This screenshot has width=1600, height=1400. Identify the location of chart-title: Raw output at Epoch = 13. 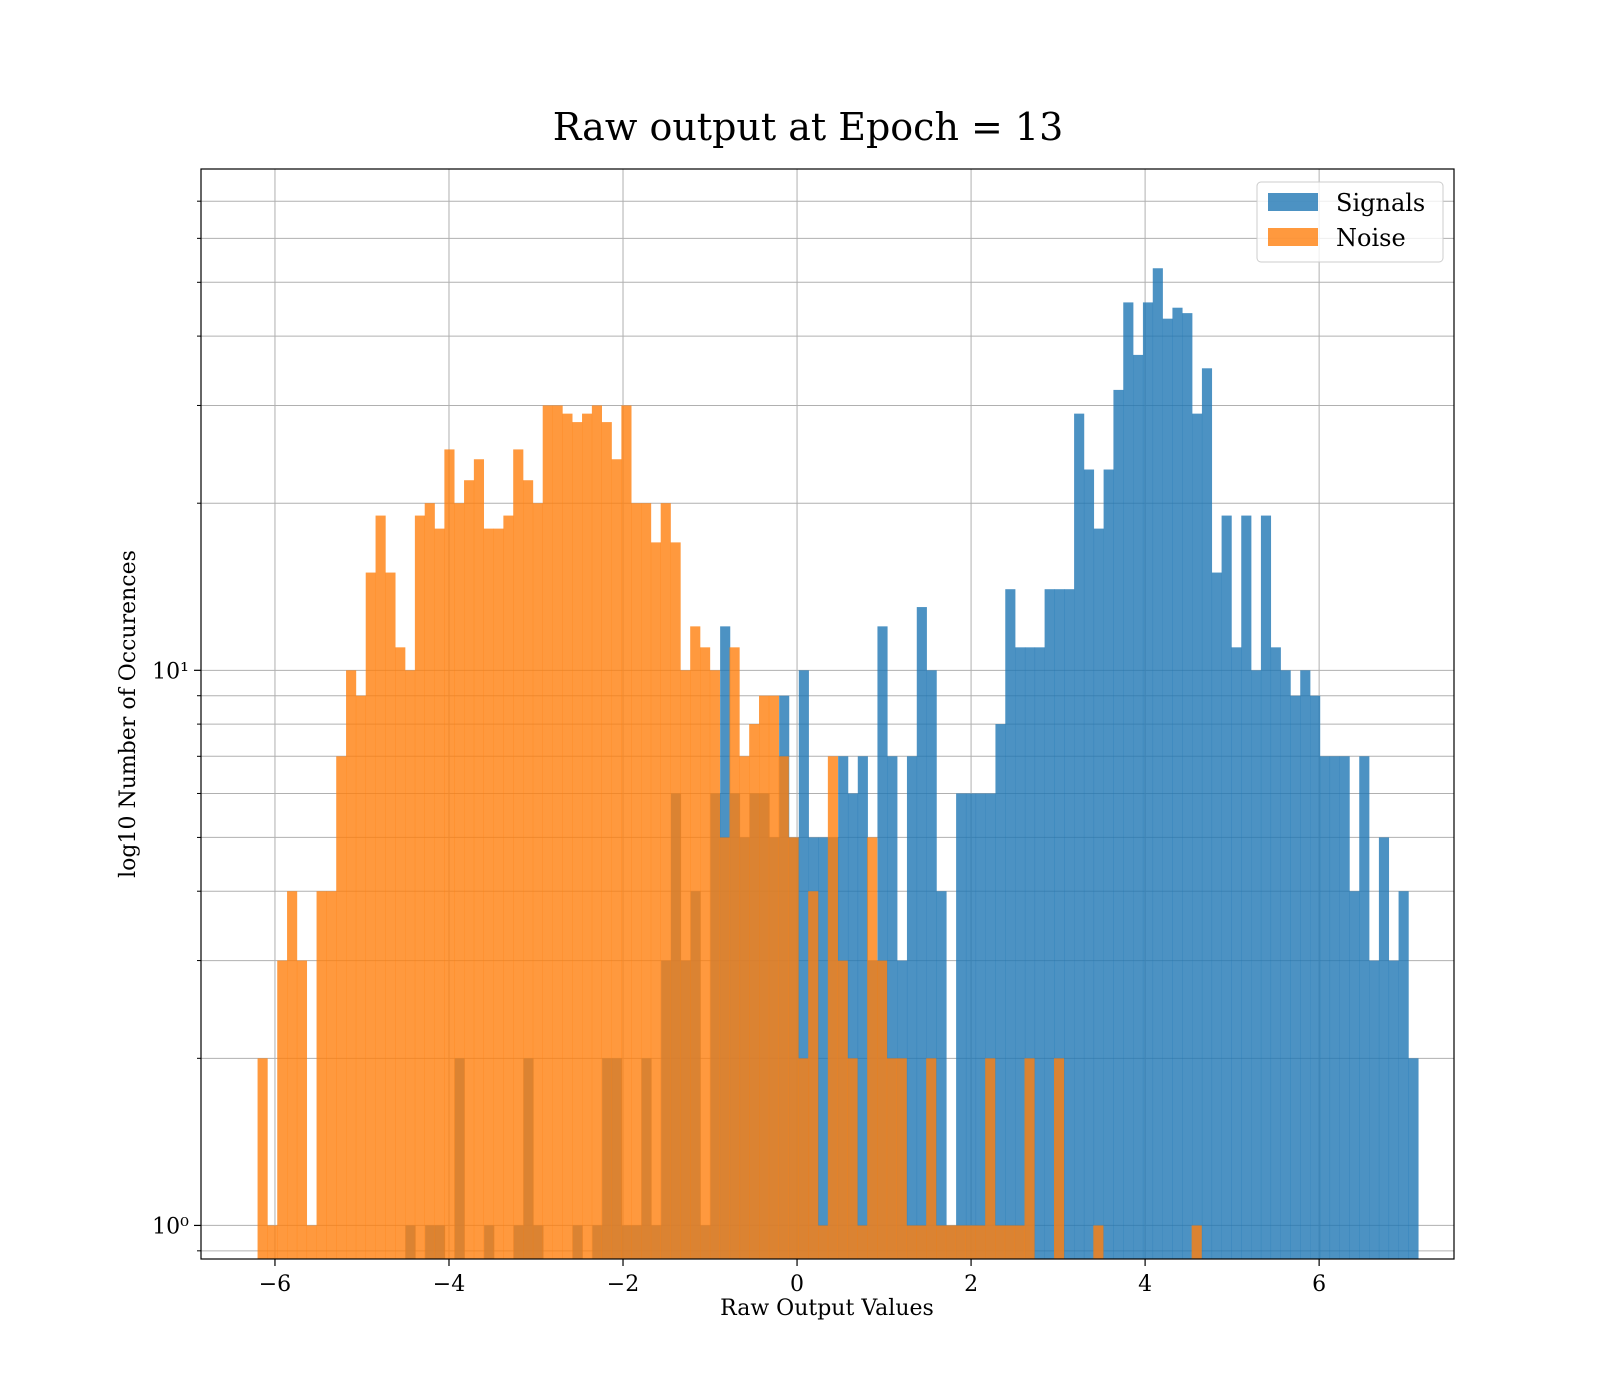
(808, 127).